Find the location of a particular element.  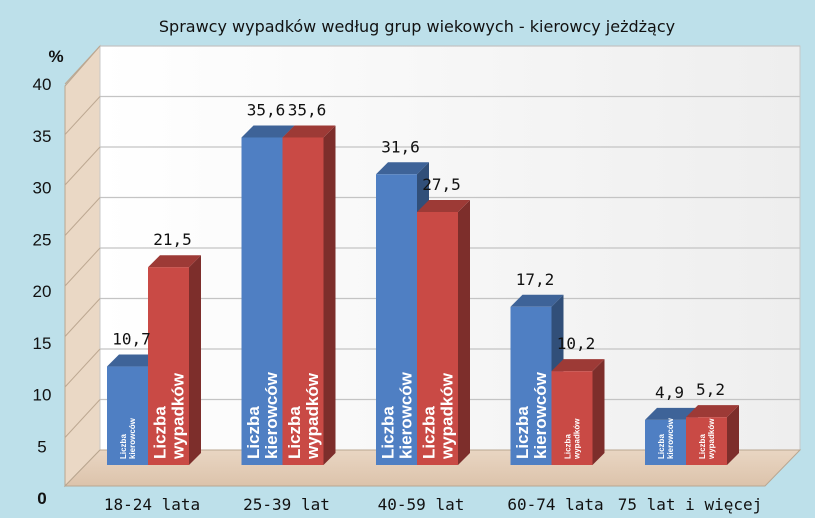

x-tick-label: 75 lat i więcej is located at coordinates (690, 504).